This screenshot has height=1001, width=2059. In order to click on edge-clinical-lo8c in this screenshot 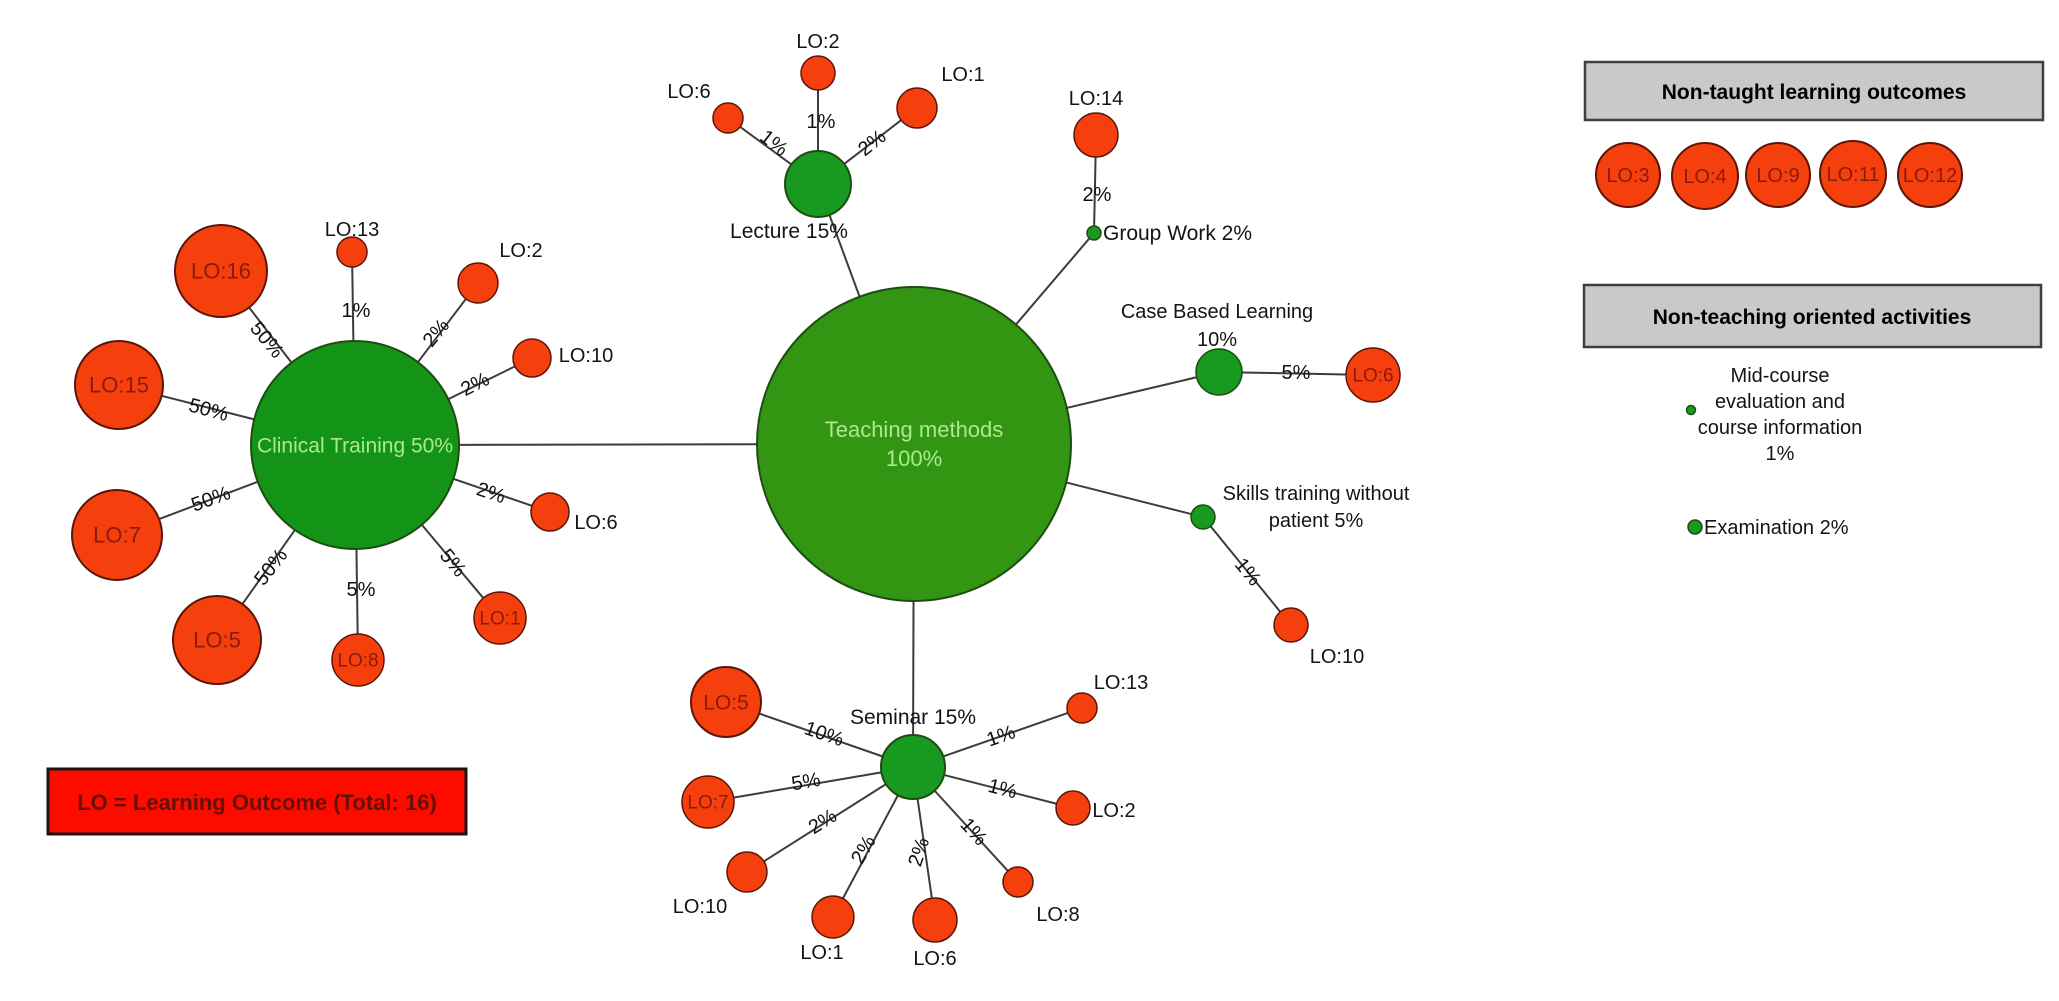, I will do `click(357, 591)`.